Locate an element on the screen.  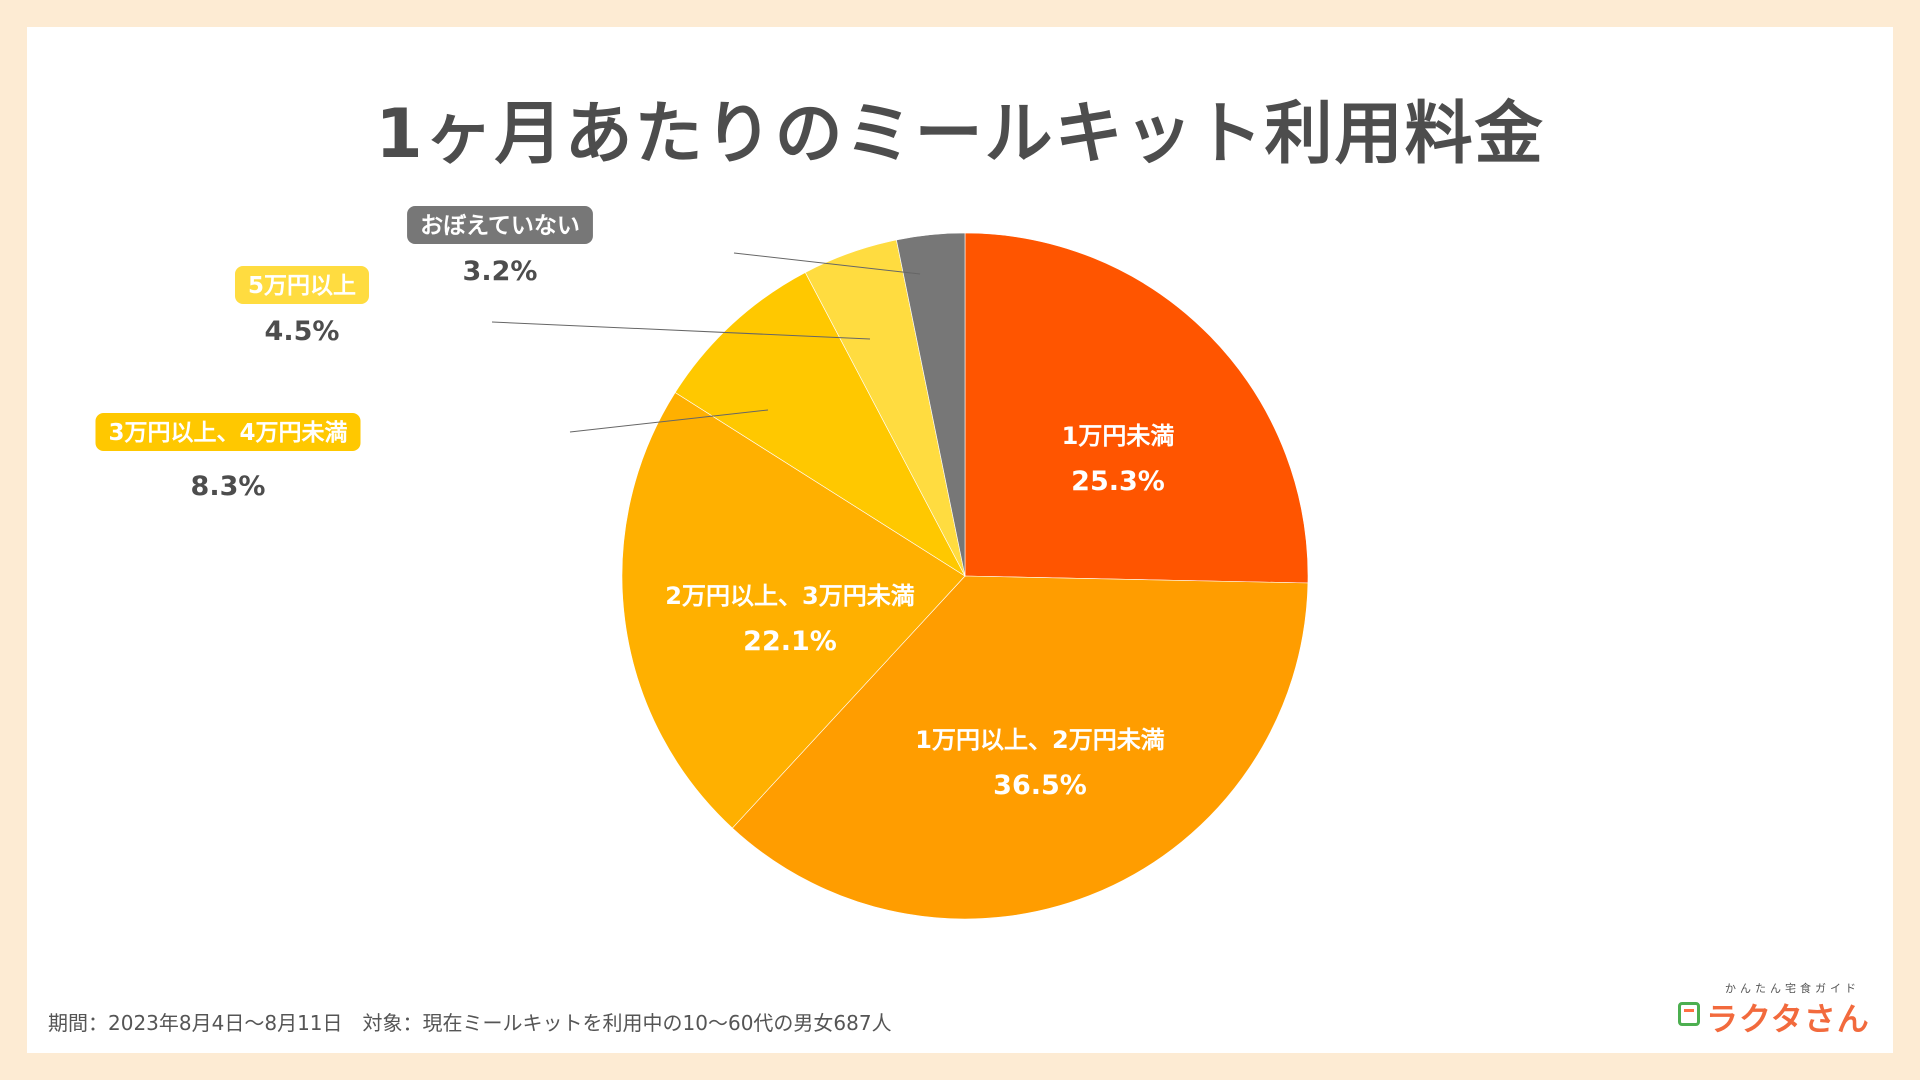
slice-6-label: おぼえていない is located at coordinates (500, 226).